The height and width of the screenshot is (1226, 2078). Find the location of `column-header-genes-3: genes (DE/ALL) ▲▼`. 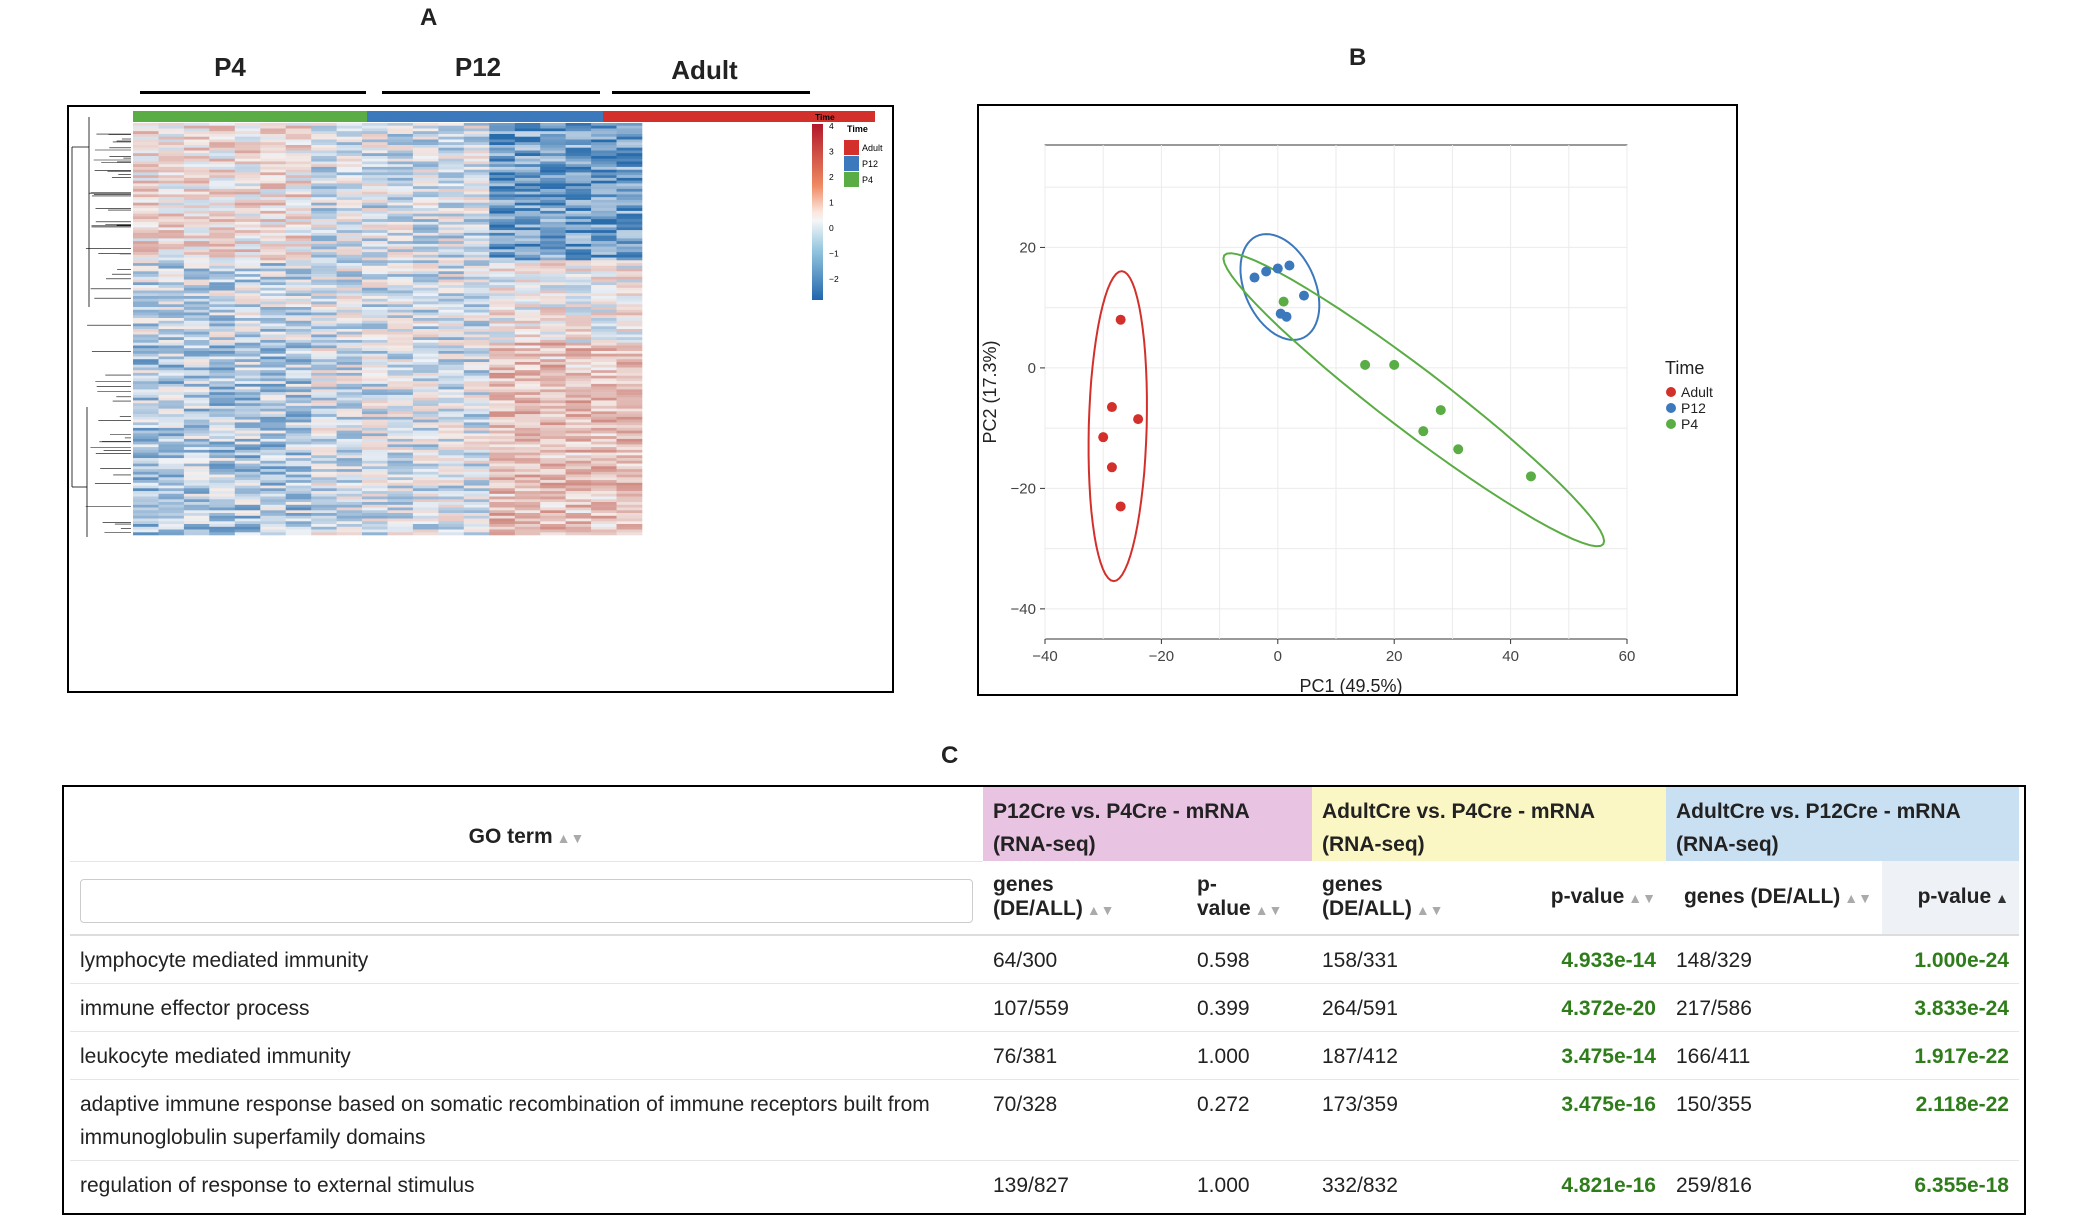

column-header-genes-3: genes (DE/ALL) ▲▼ is located at coordinates (1774, 898).